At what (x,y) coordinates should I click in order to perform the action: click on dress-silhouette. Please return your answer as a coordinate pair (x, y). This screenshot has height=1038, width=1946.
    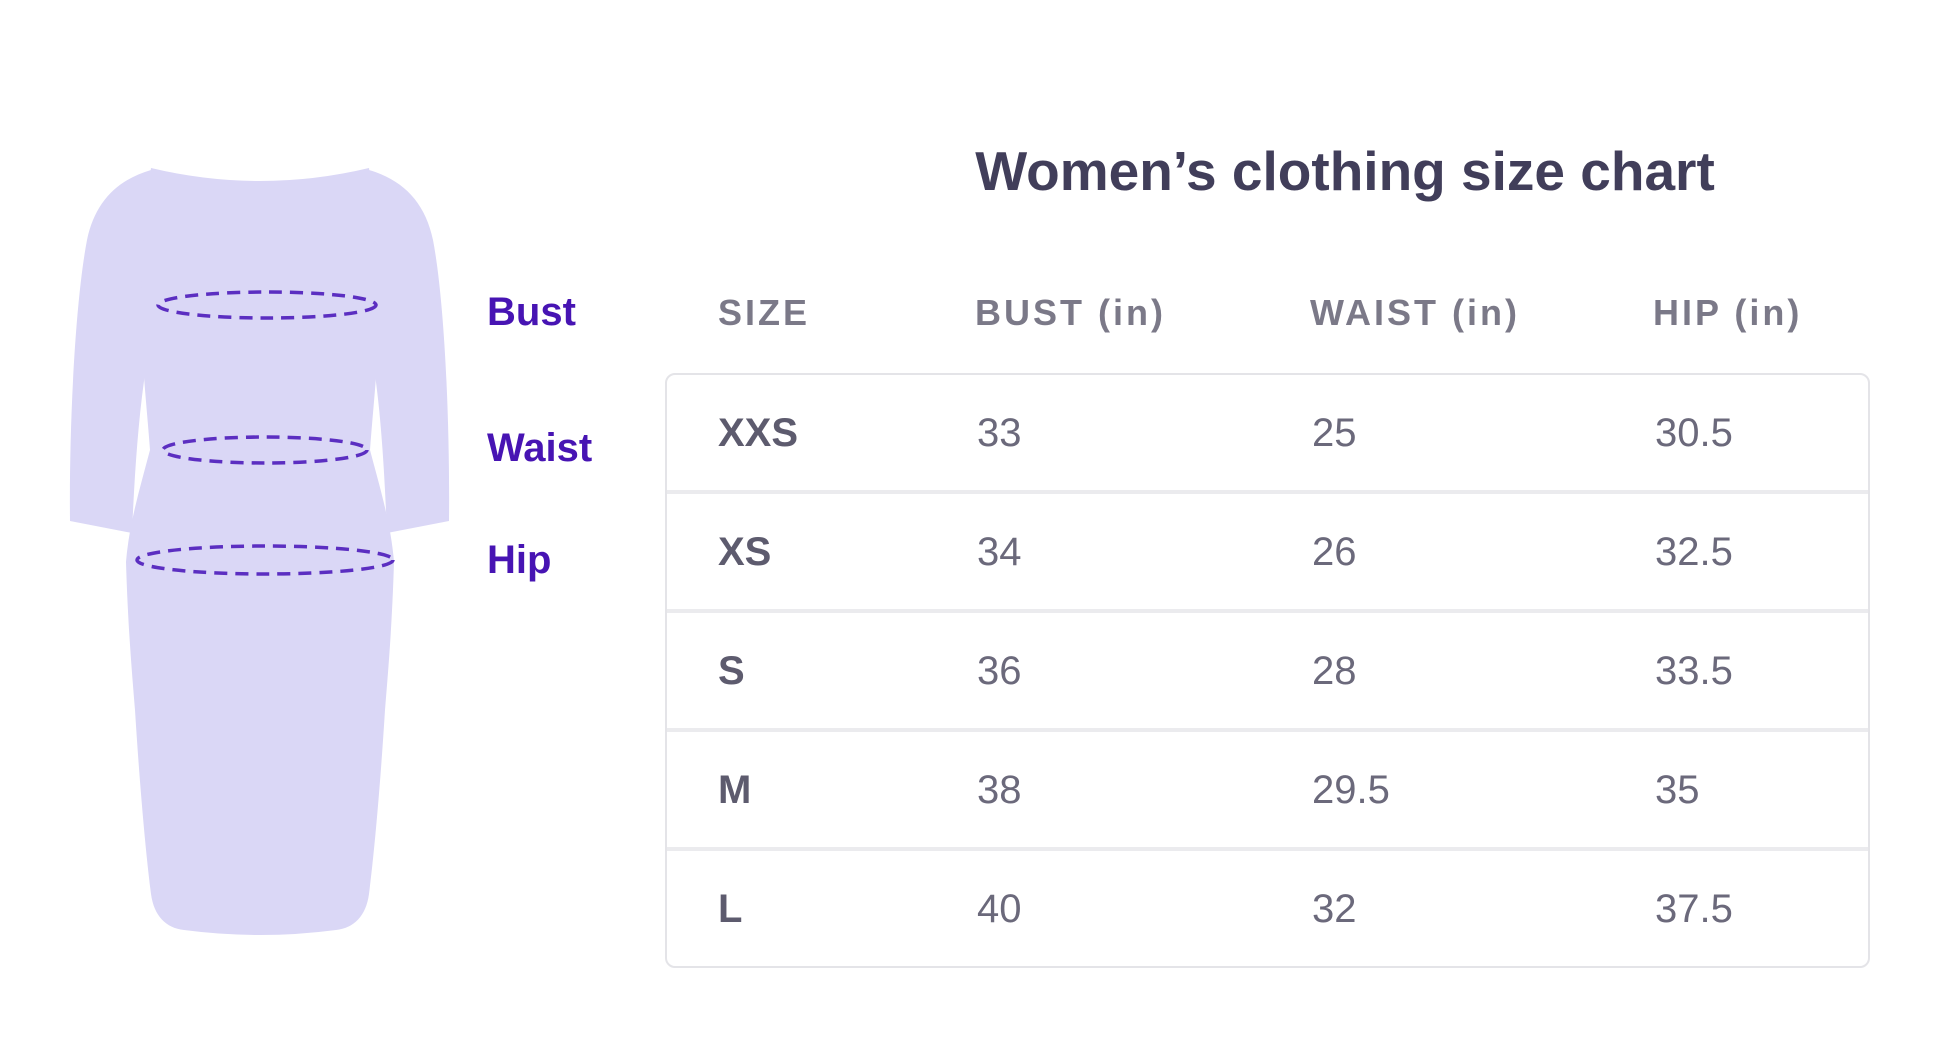
    Looking at the image, I should click on (260, 551).